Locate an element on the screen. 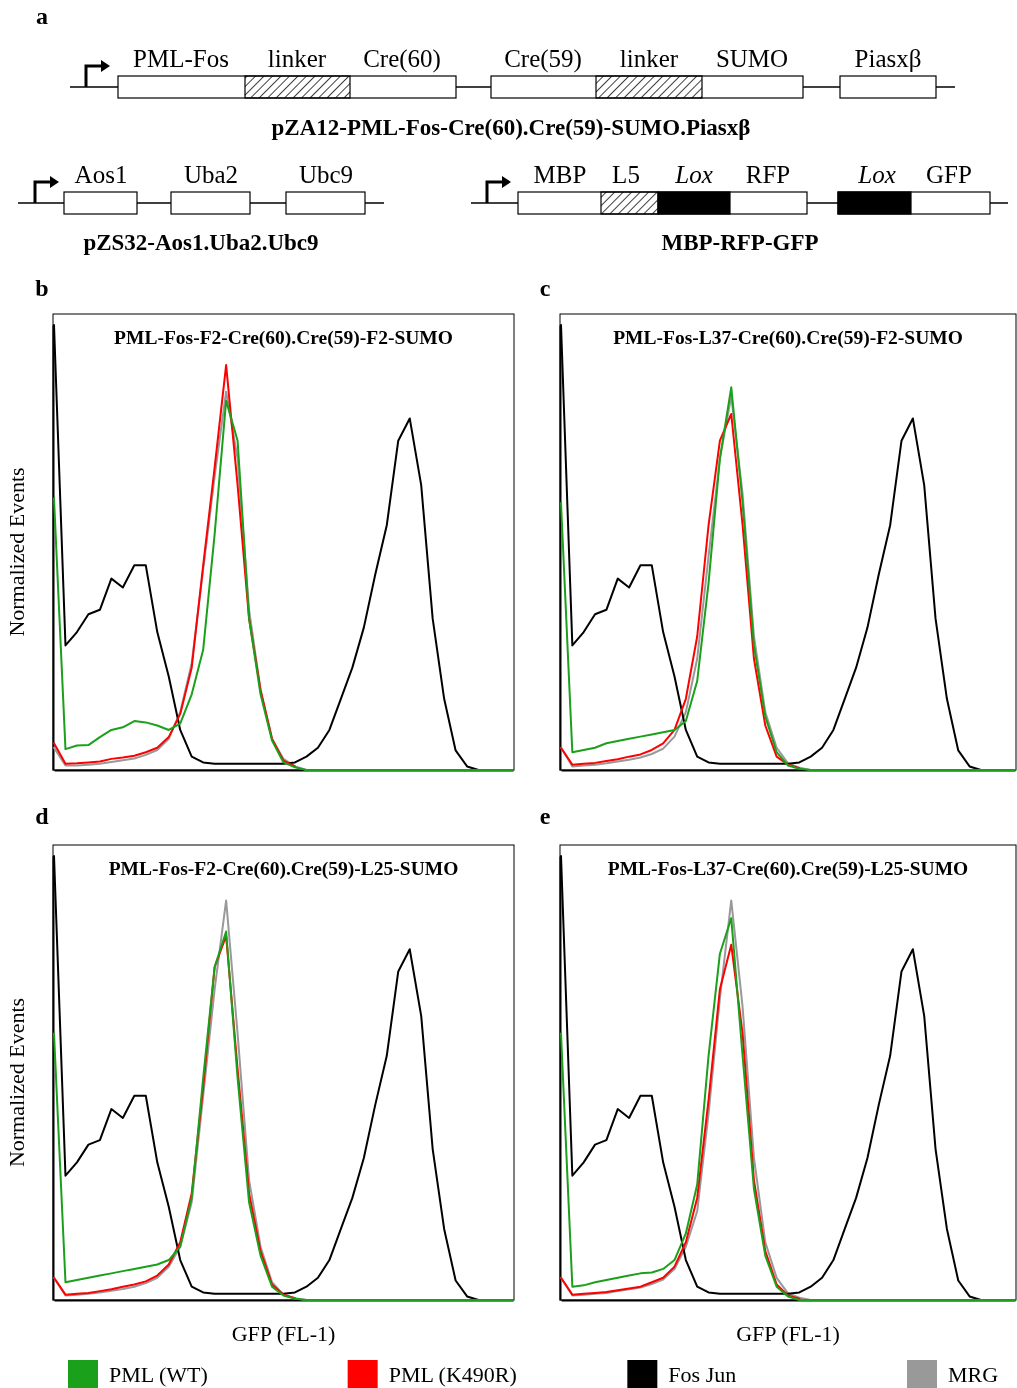 The width and height of the screenshot is (1017, 1388). text: b is located at coordinates (42, 288).